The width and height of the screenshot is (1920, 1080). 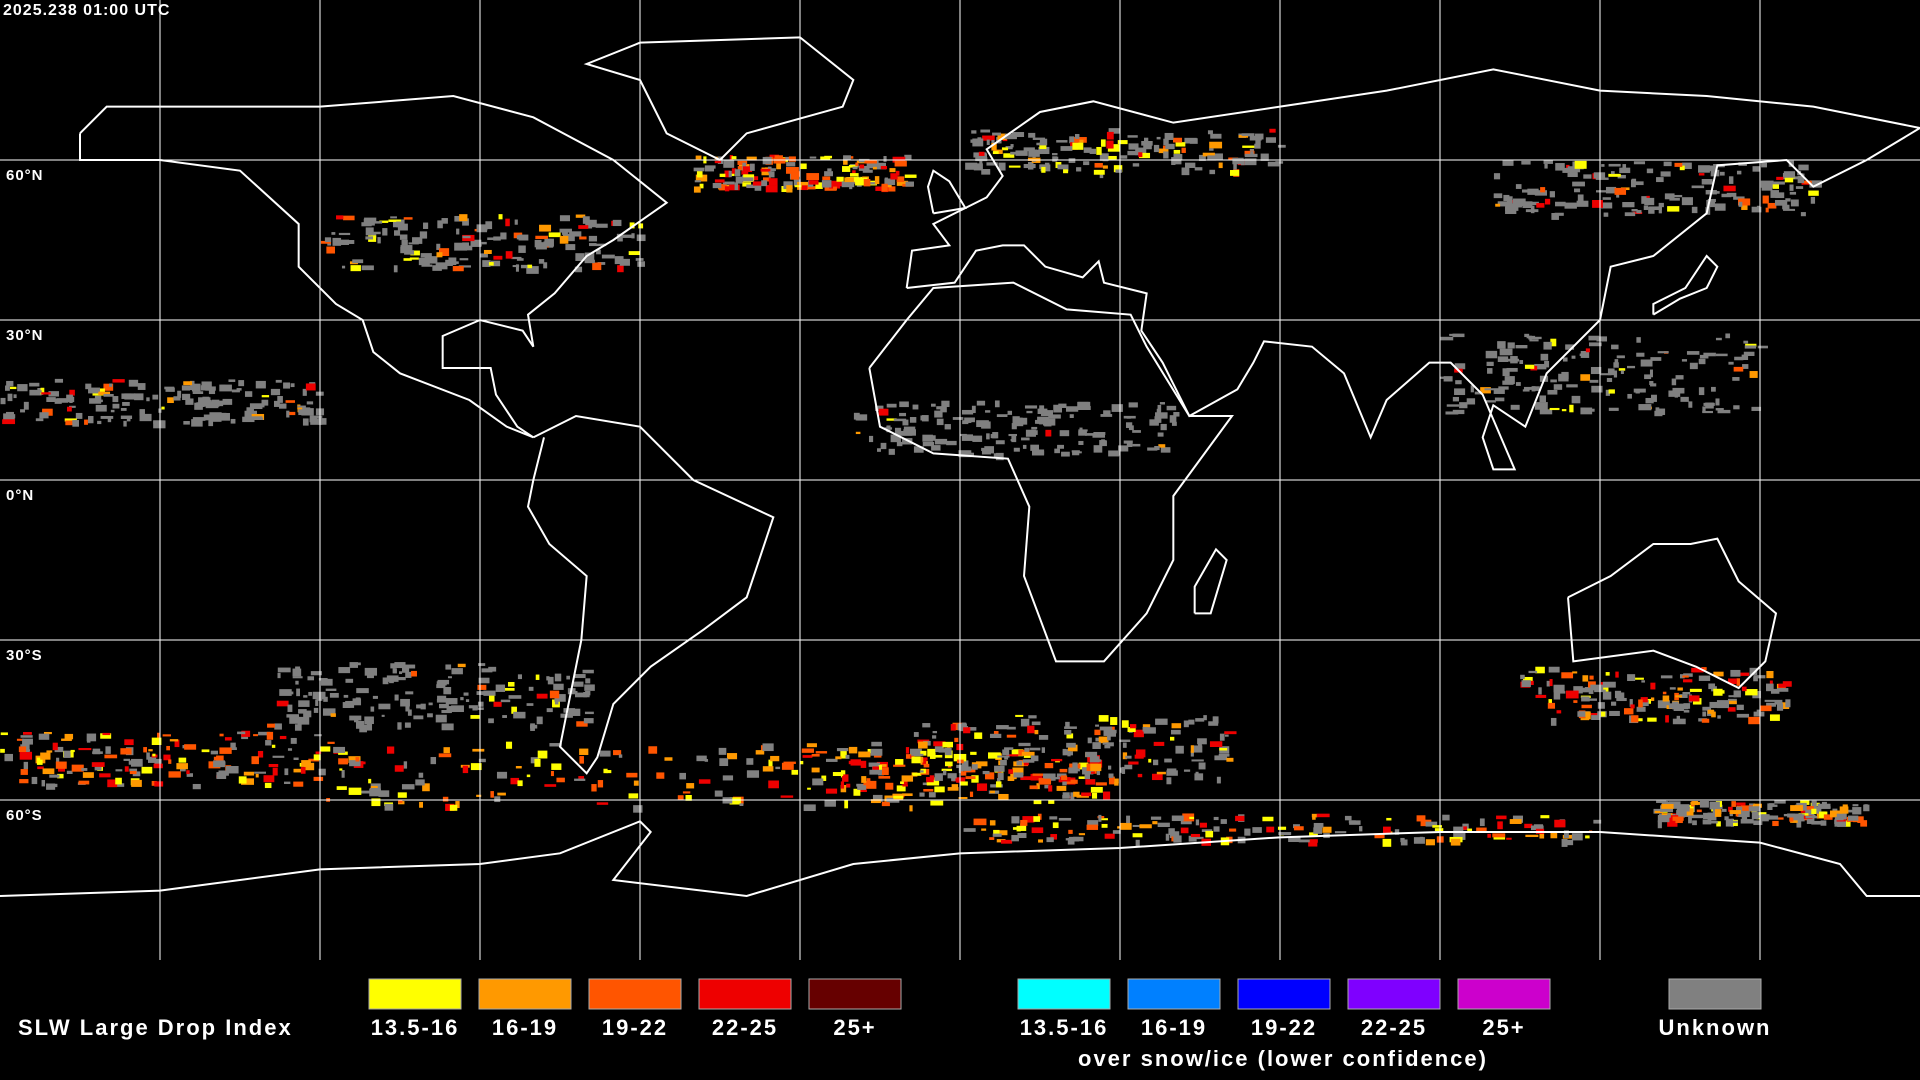 What do you see at coordinates (20, 495) in the screenshot?
I see `latitude-label: 0°N` at bounding box center [20, 495].